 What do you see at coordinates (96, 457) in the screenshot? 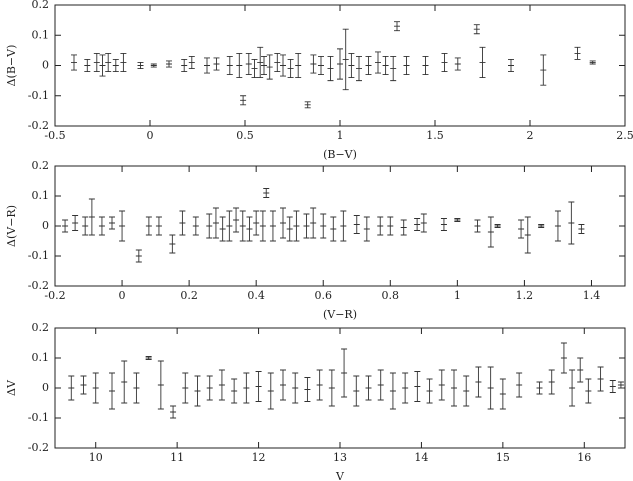
I see `x-tick-label: 10` at bounding box center [96, 457].